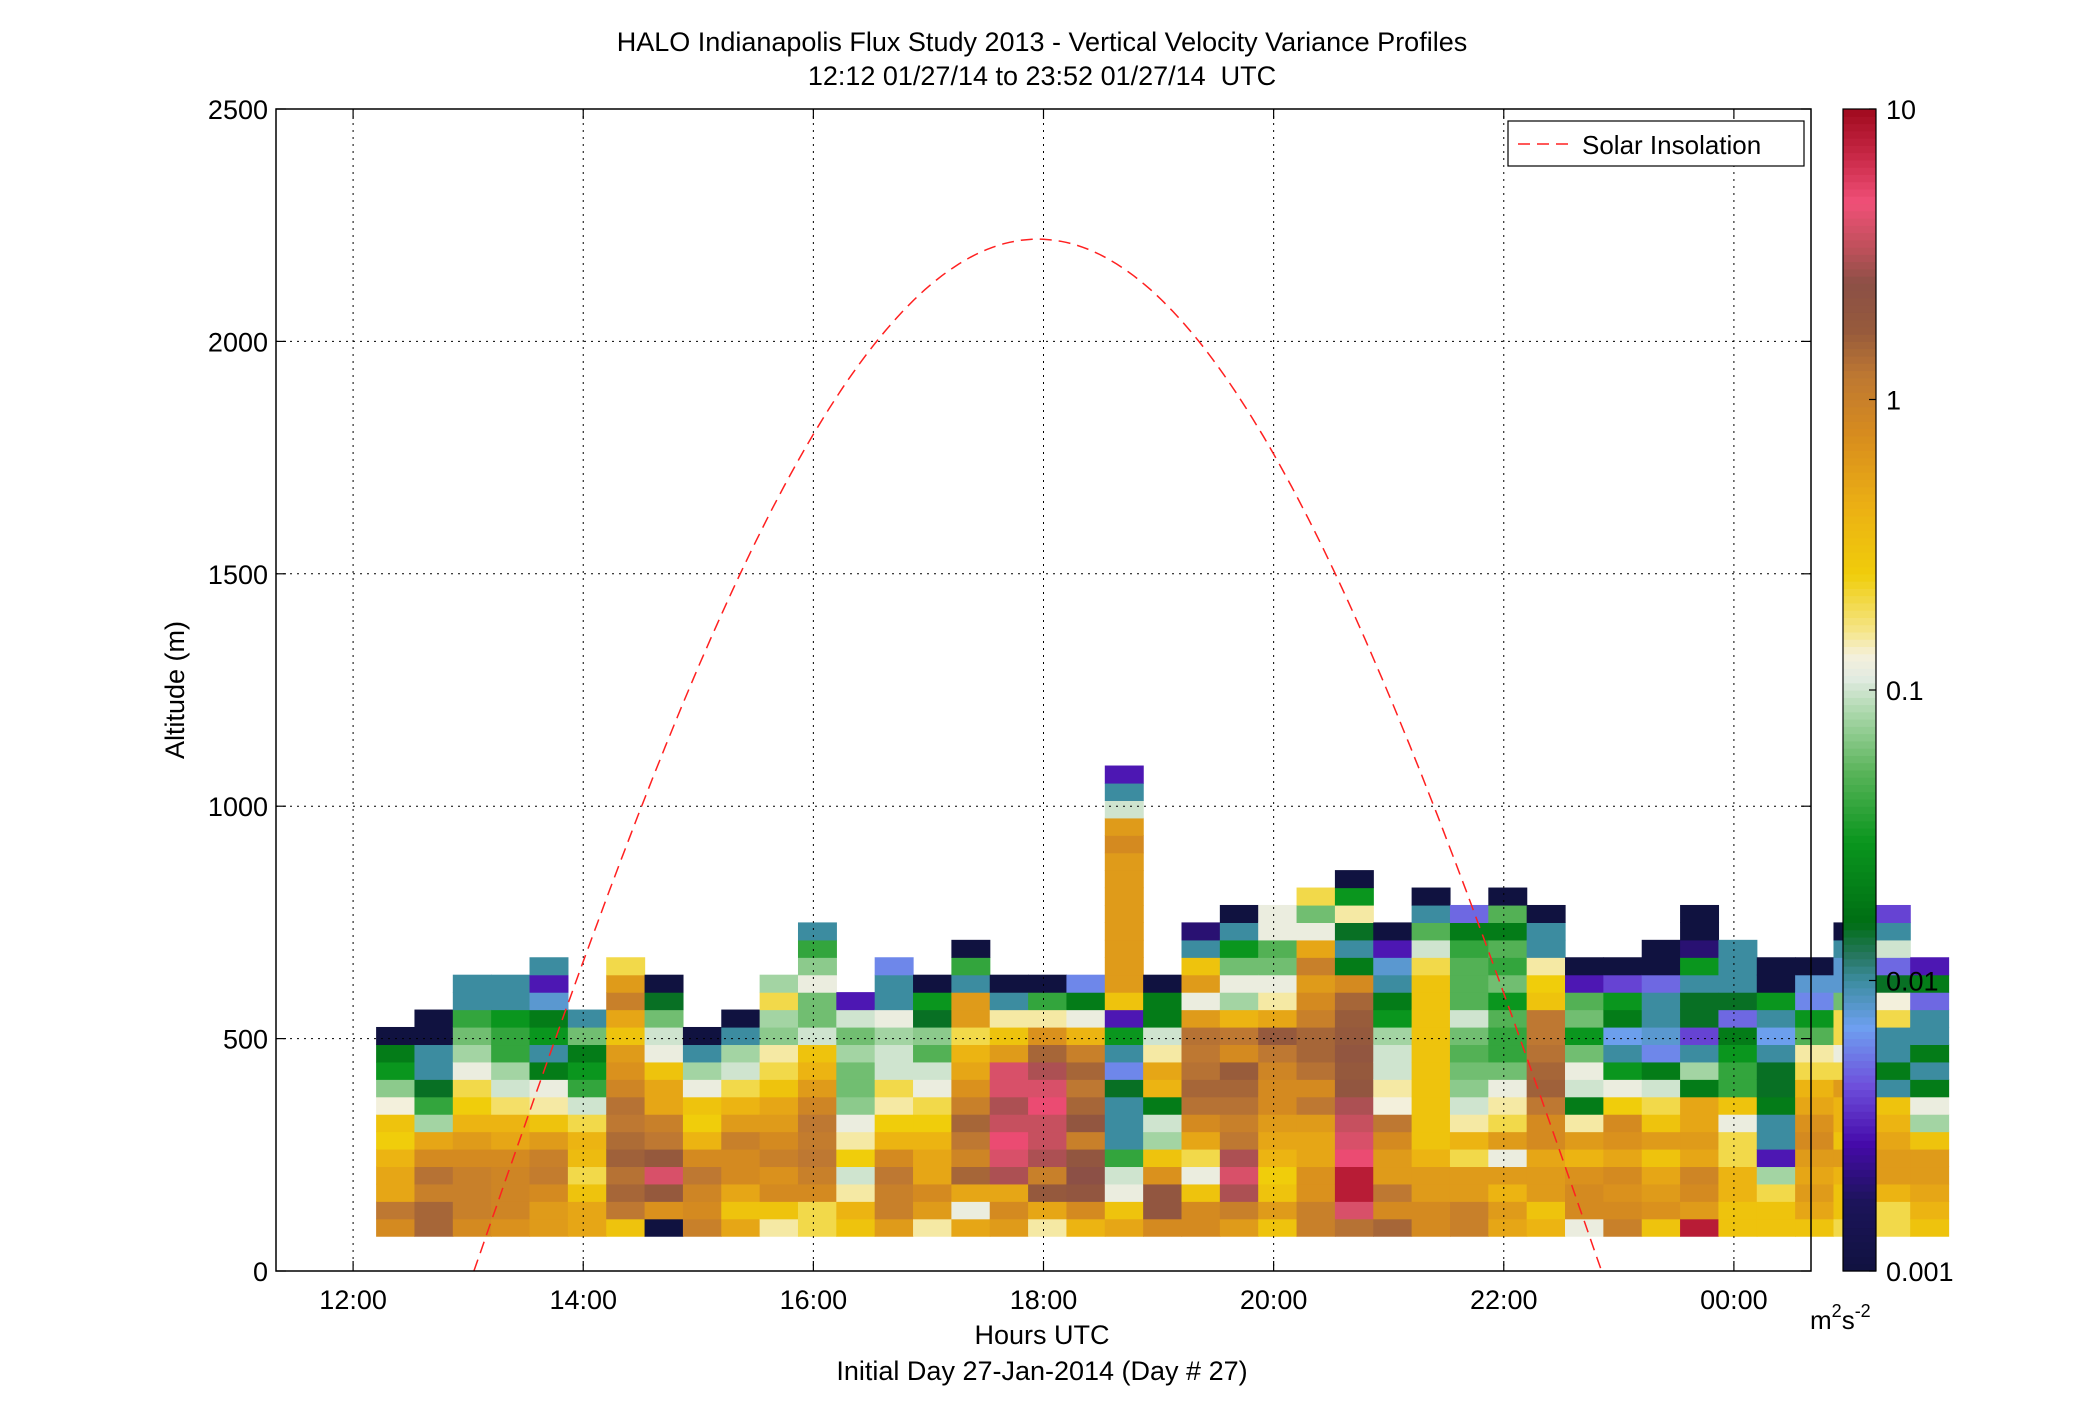 Image resolution: width=2098 pixels, height=1425 pixels. Describe the element at coordinates (1920, 1272) in the screenshot. I see `colorbar-tick-label: 0.001` at that location.